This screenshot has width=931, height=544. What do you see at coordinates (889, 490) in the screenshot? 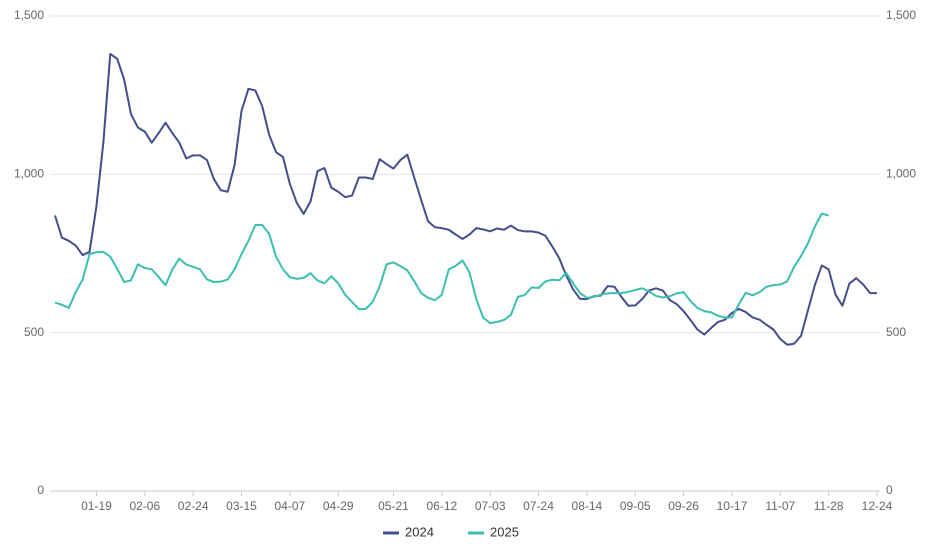
I see `y2-tick-label: 0` at bounding box center [889, 490].